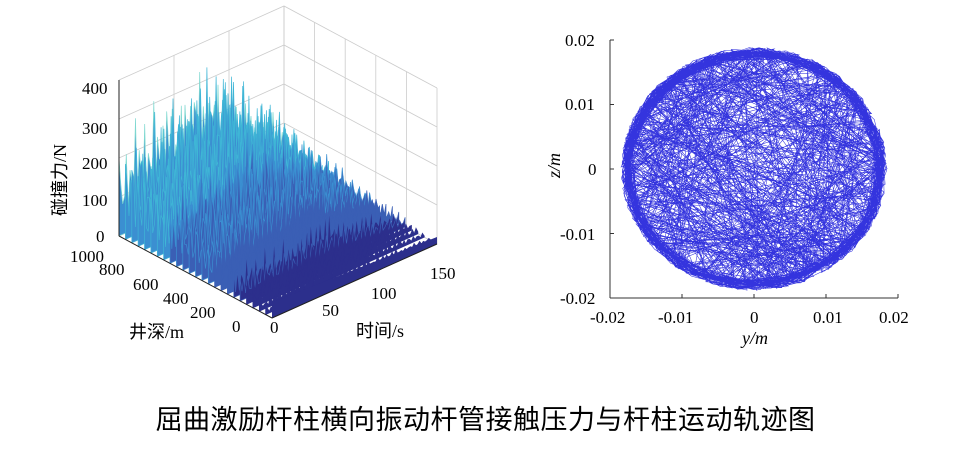  What do you see at coordinates (592, 169) in the screenshot?
I see `z-tick-0: 0` at bounding box center [592, 169].